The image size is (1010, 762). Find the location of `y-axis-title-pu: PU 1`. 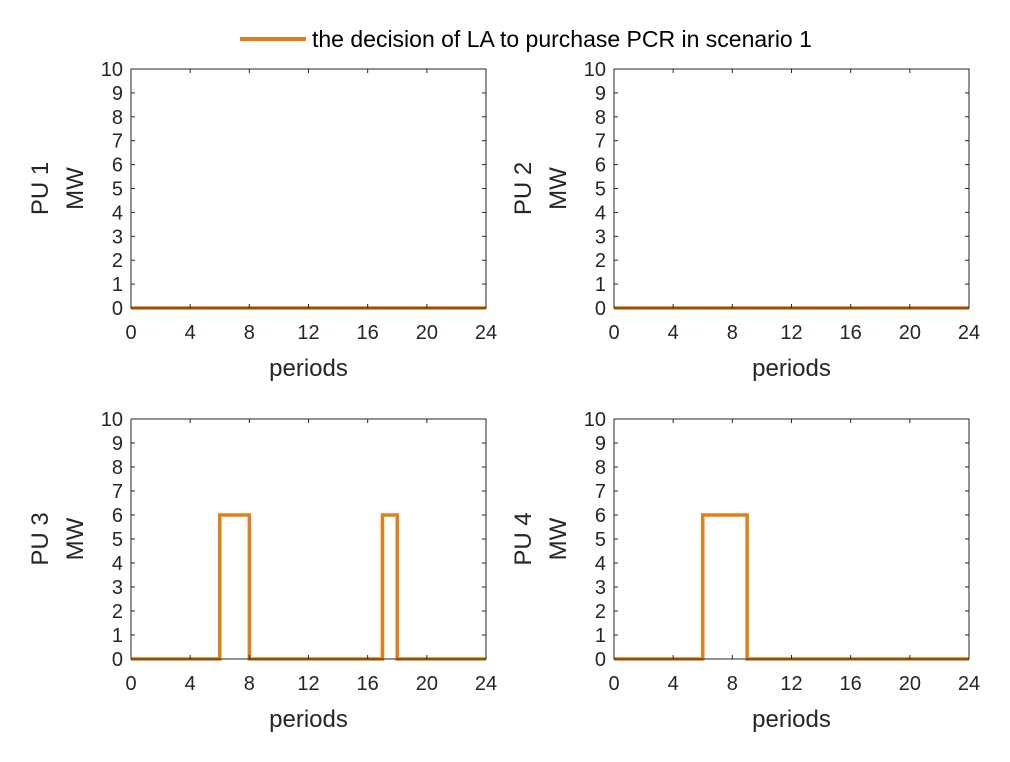

y-axis-title-pu: PU 1 is located at coordinates (40, 188).